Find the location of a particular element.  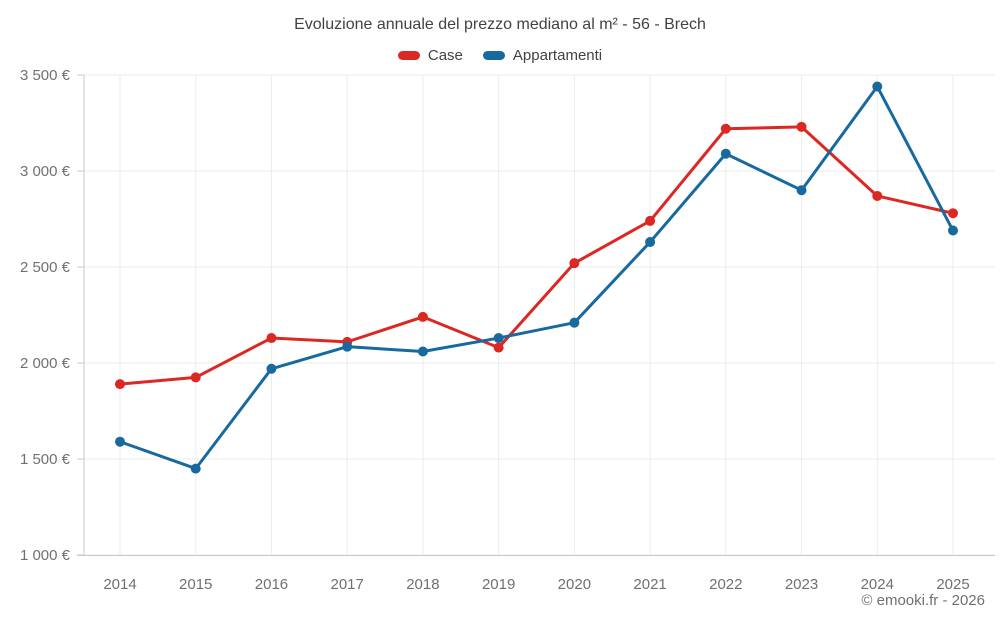

legend: Case Appartamenti is located at coordinates (500, 55).